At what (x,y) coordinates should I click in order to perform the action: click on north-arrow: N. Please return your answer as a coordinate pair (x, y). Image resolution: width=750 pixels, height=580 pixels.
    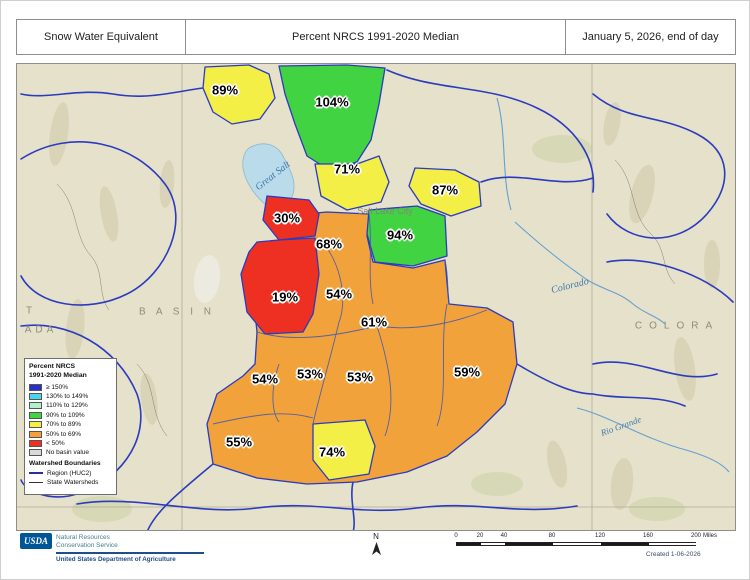
    Looking at the image, I should click on (376, 546).